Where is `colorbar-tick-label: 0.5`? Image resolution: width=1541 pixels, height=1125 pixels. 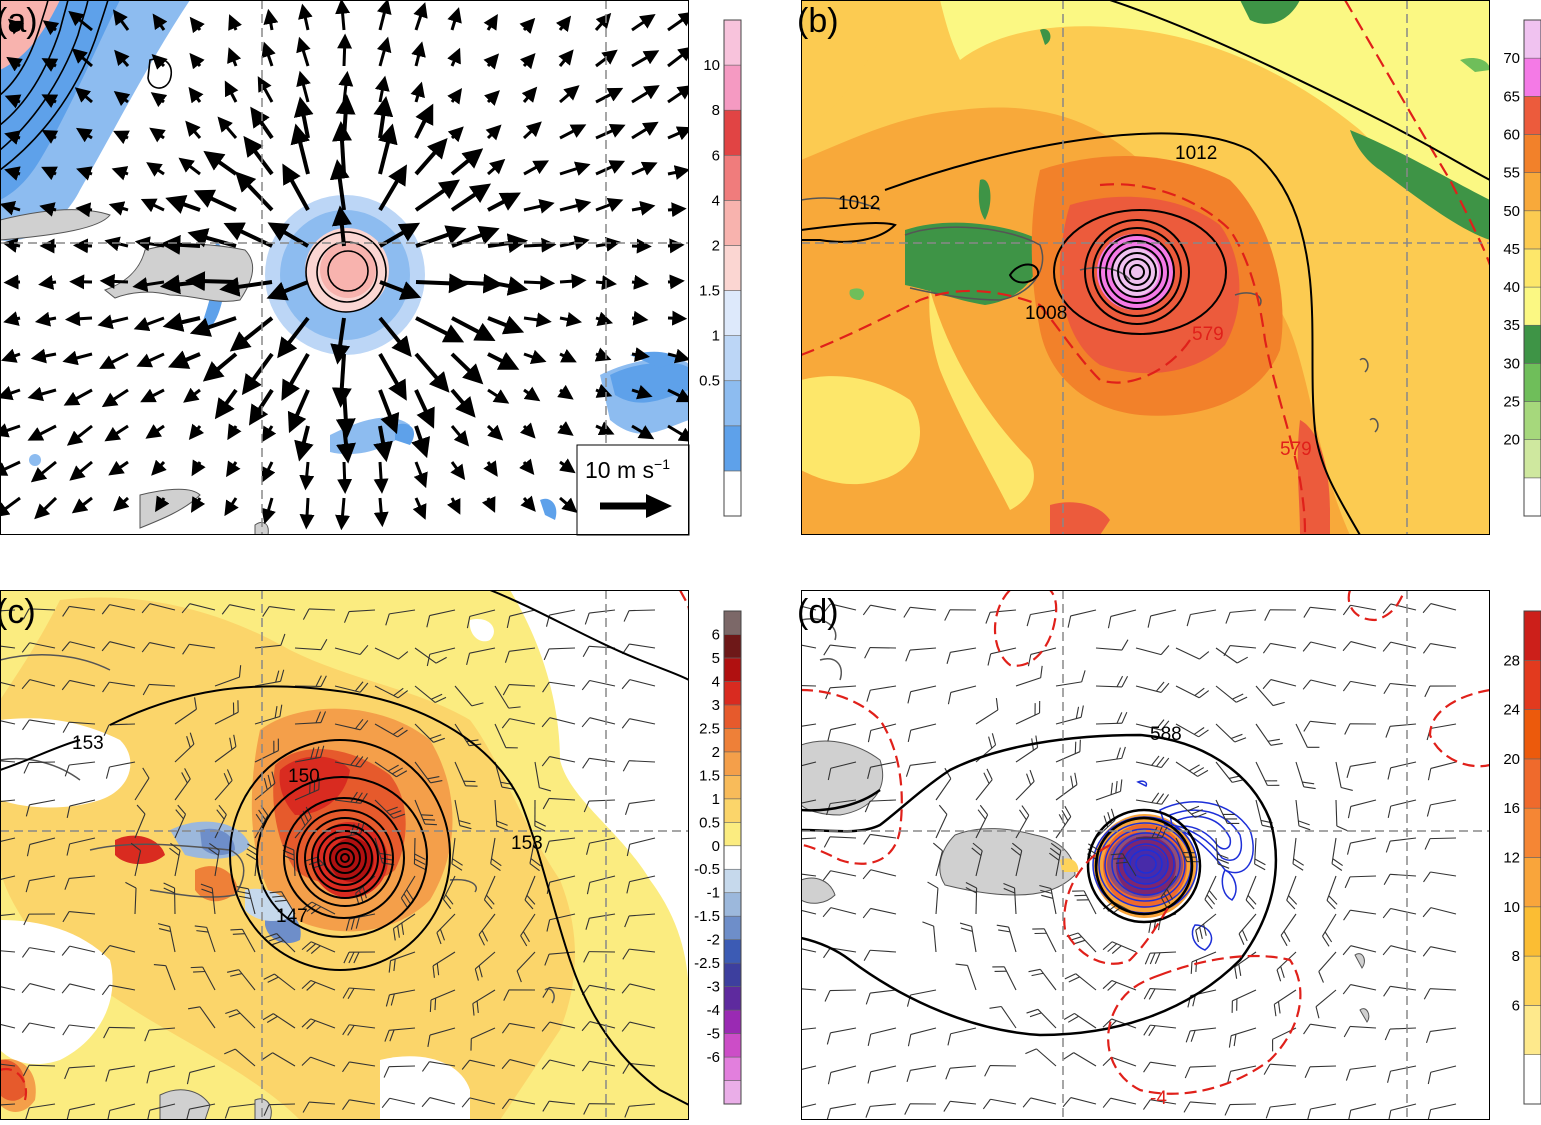
colorbar-tick-label: 0.5 is located at coordinates (709, 381).